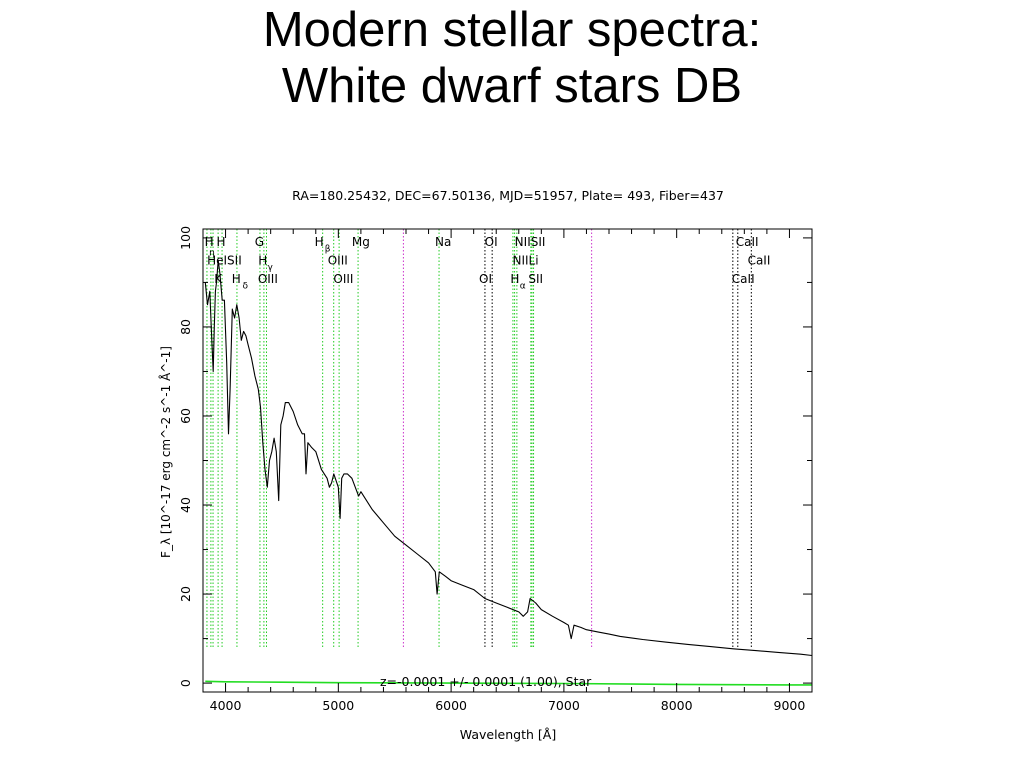 The height and width of the screenshot is (768, 1024). Describe the element at coordinates (185, 416) in the screenshot. I see `y-tick-label: 60` at that location.